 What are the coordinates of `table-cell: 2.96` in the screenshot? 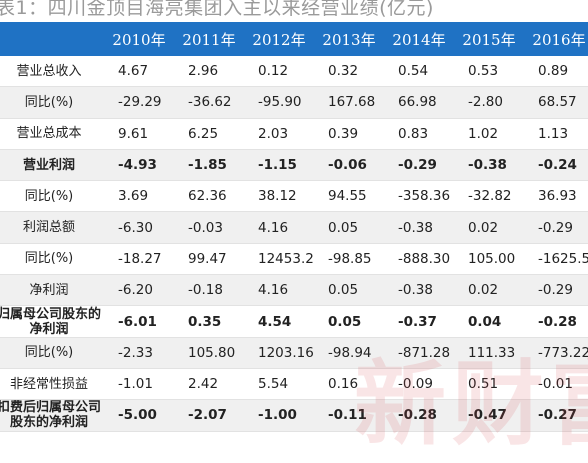 It's located at (209, 72).